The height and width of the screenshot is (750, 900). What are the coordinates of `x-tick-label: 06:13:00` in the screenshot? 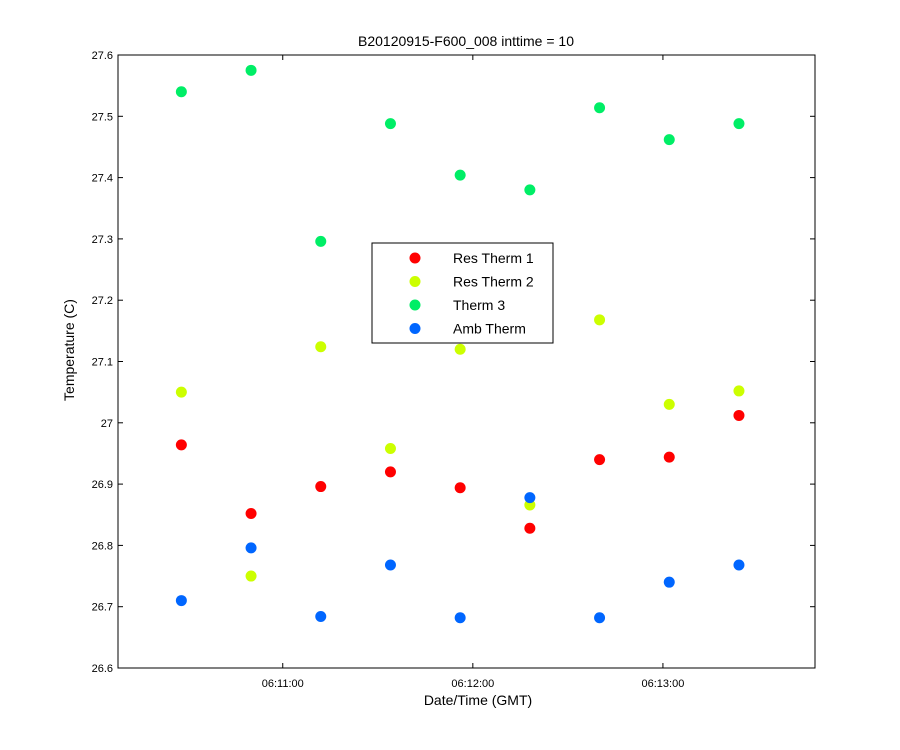 It's located at (663, 684).